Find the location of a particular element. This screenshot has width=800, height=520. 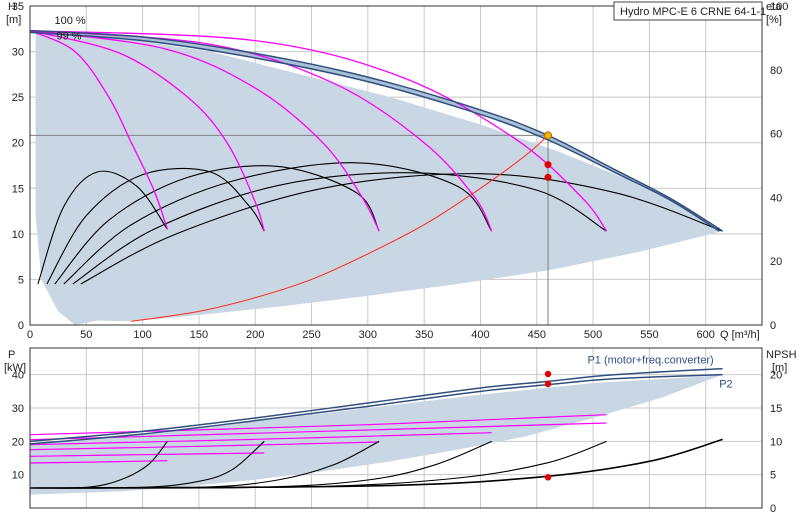

title-box is located at coordinates (688, 11).